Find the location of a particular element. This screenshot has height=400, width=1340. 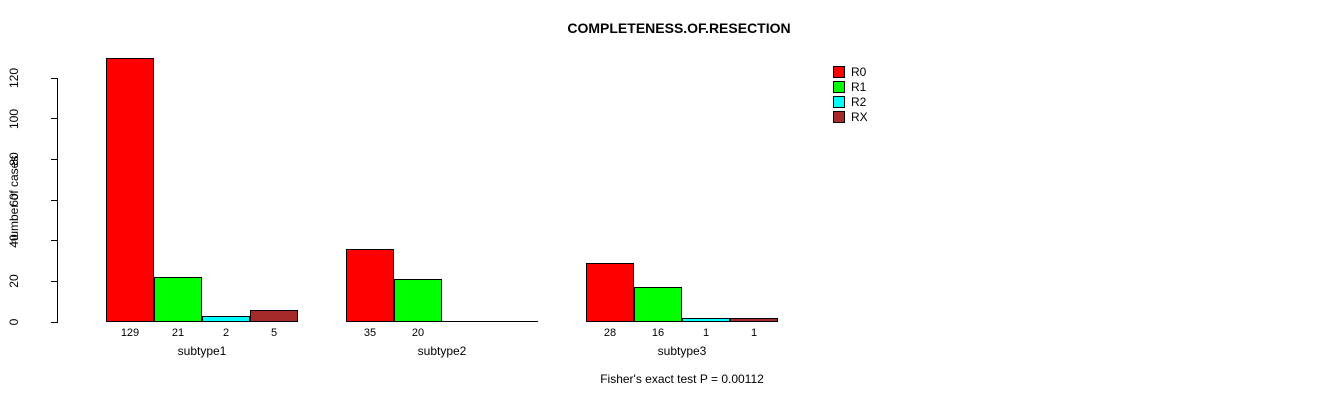

bar-subtype2-R1 is located at coordinates (418, 300).